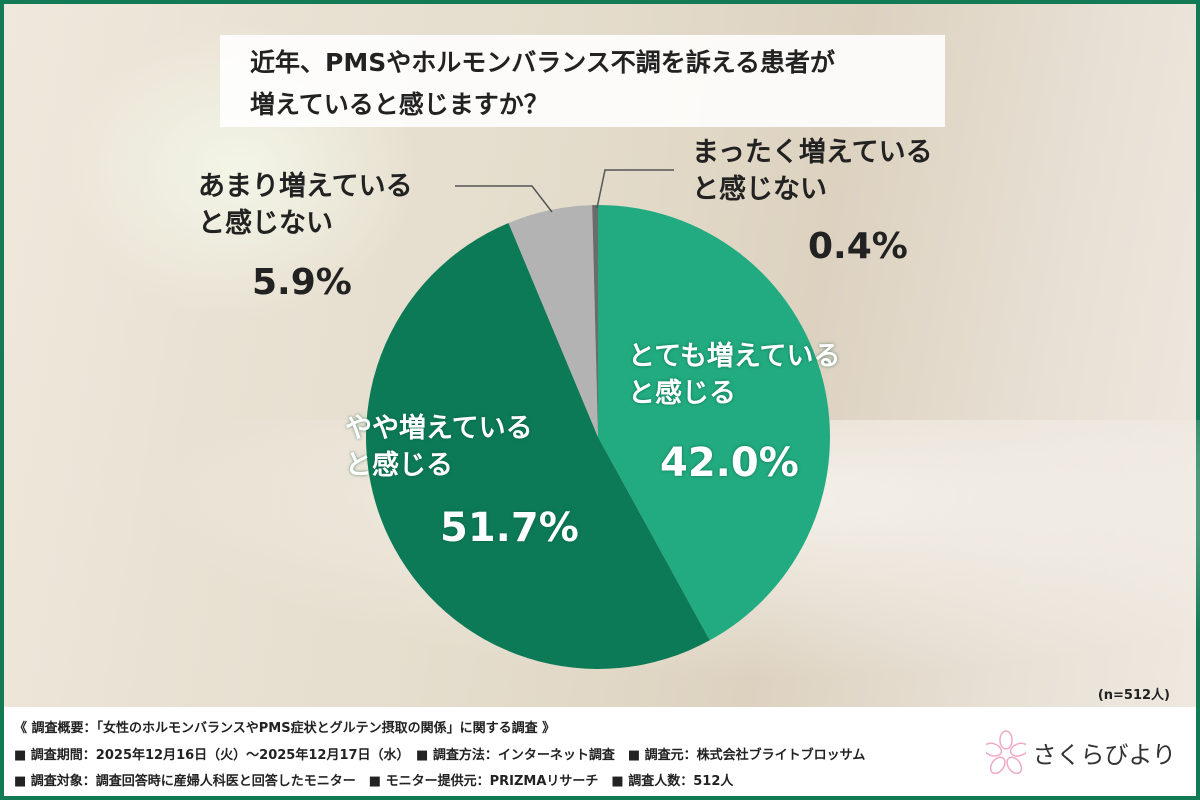 This screenshot has width=1200, height=800. I want to click on chart-title: 近年、PMSやホルモンバランス不調を訴える患者が 増えていると感じますか？, so click(542, 83).